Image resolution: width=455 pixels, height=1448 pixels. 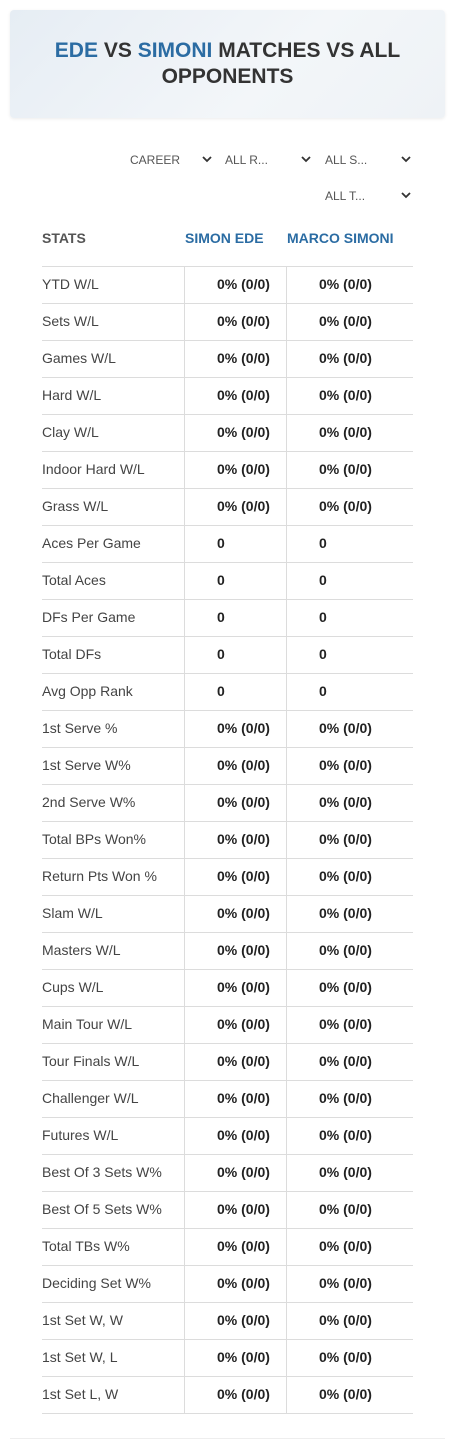 What do you see at coordinates (91, 1061) in the screenshot?
I see `stat-label: Tour Finals W/L` at bounding box center [91, 1061].